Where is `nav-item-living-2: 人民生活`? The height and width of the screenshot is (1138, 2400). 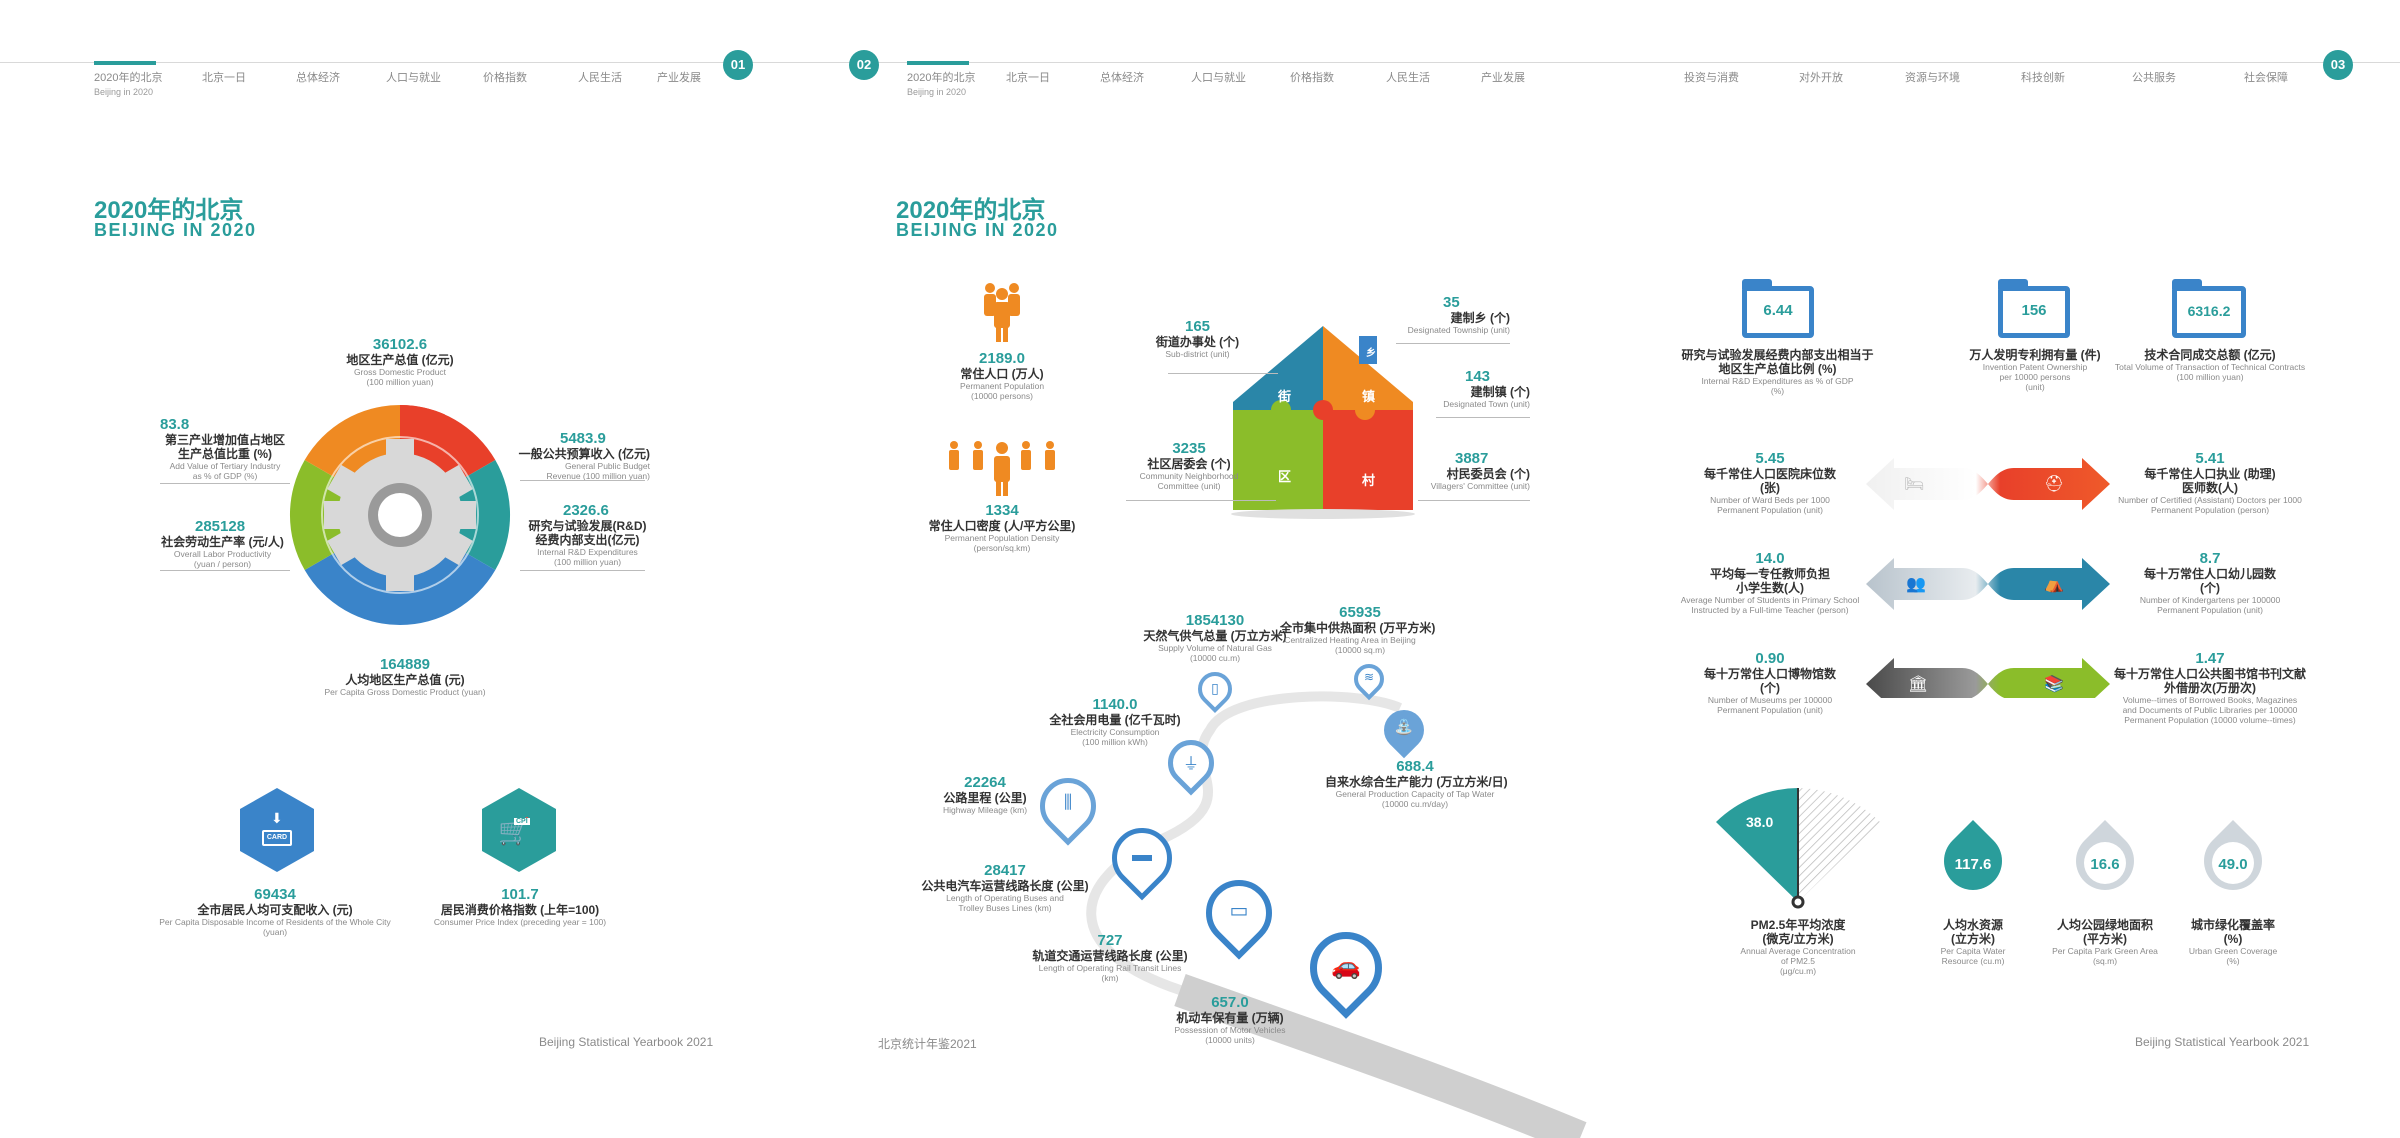
nav-item-living-2: 人民生活 is located at coordinates (1408, 78).